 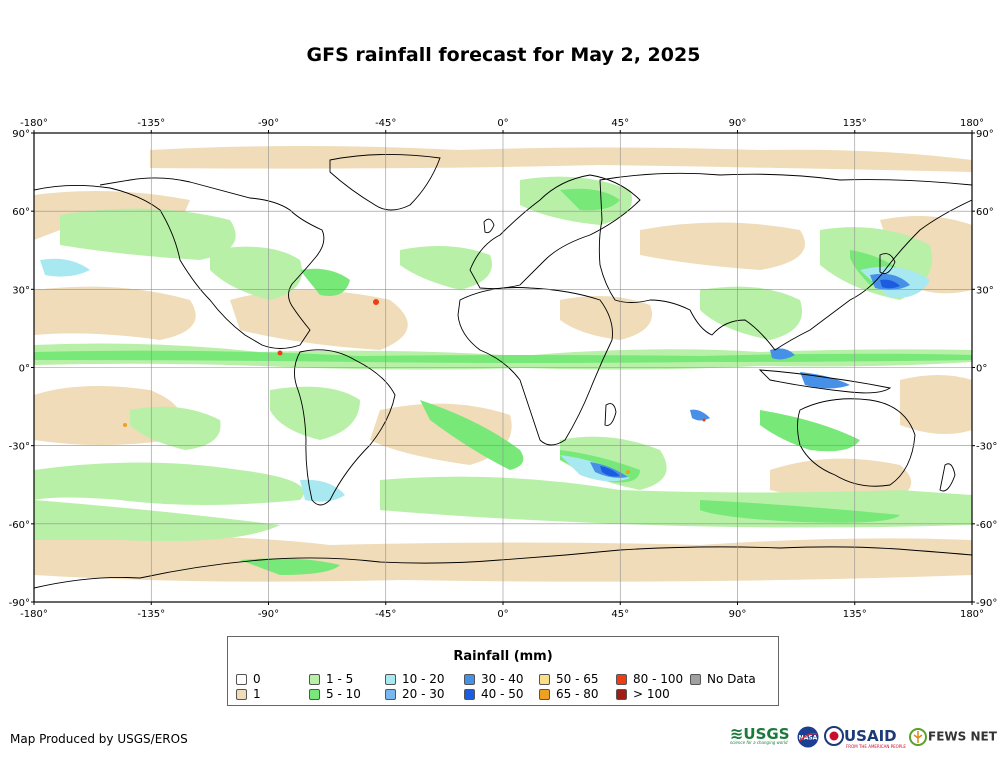 What do you see at coordinates (423, 694) in the screenshot?
I see `legend-label: 20 - 30` at bounding box center [423, 694].